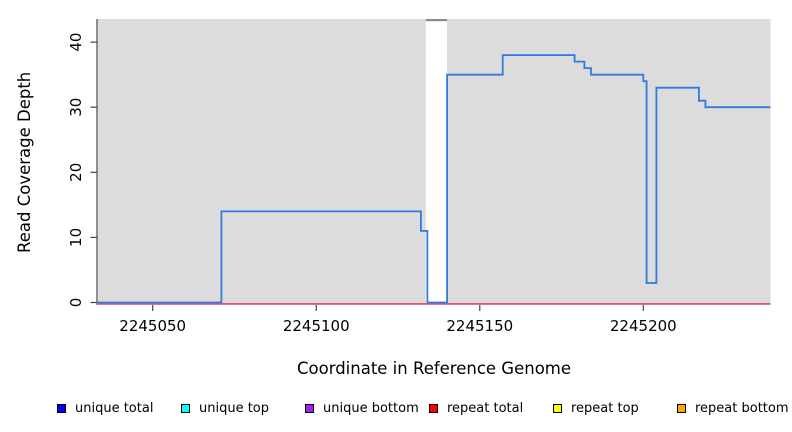 The width and height of the screenshot is (792, 432). What do you see at coordinates (643, 326) in the screenshot?
I see `x-tick-label: 2245200` at bounding box center [643, 326].